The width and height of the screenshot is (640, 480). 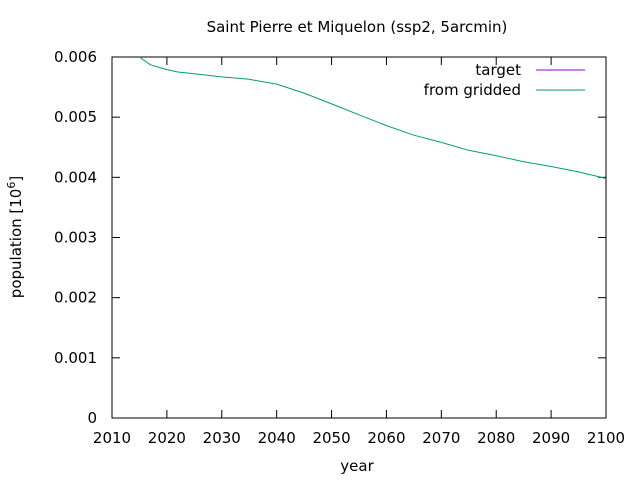 What do you see at coordinates (357, 27) in the screenshot?
I see `chart-title: Saint Pierre et Miquelon (ssp2, 5arcmin)` at bounding box center [357, 27].